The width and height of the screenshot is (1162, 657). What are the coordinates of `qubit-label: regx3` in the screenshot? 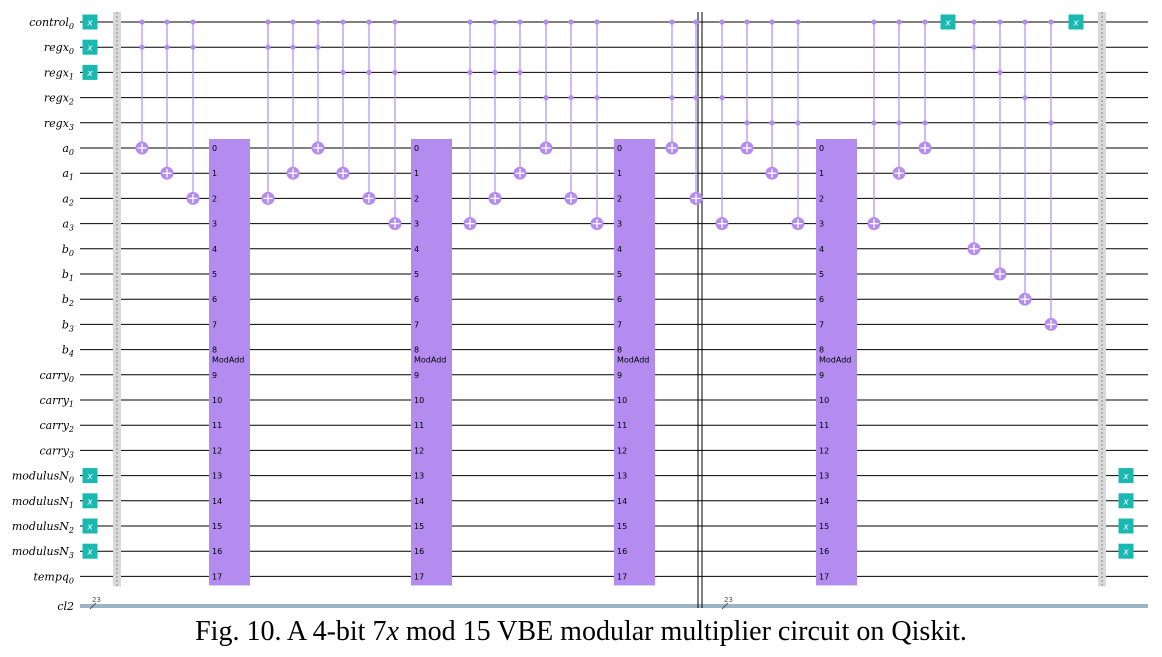 It's located at (59, 124).